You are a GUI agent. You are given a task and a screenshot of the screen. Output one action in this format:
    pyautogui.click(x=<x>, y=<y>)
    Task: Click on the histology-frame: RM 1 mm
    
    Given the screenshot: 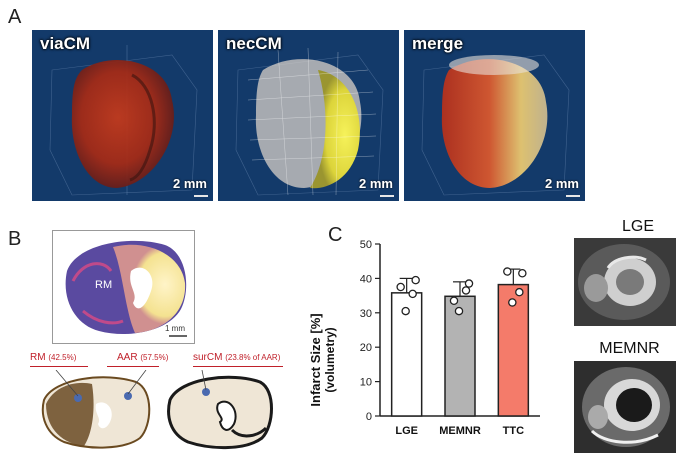 What is the action you would take?
    pyautogui.click(x=123, y=287)
    